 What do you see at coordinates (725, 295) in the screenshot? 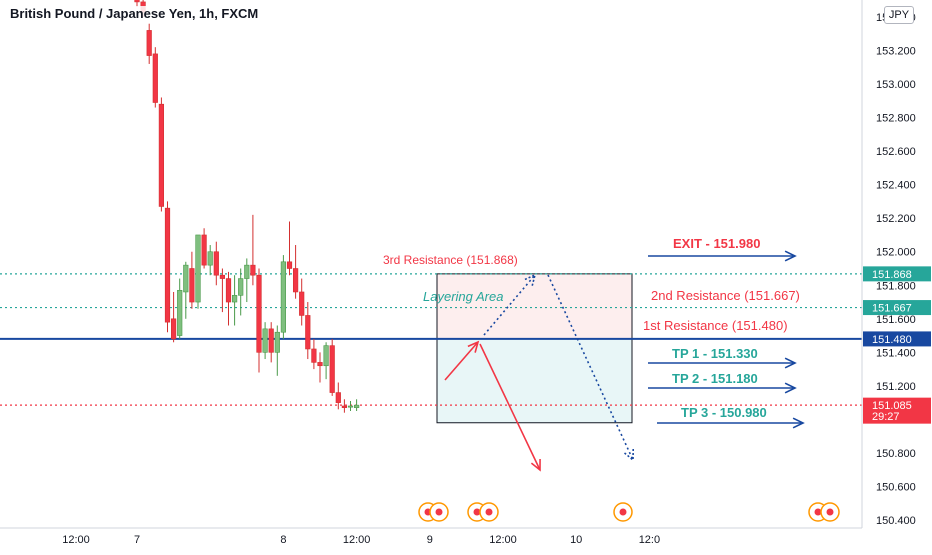
I see `annotation-label: 2nd Resistance (151.667)` at bounding box center [725, 295].